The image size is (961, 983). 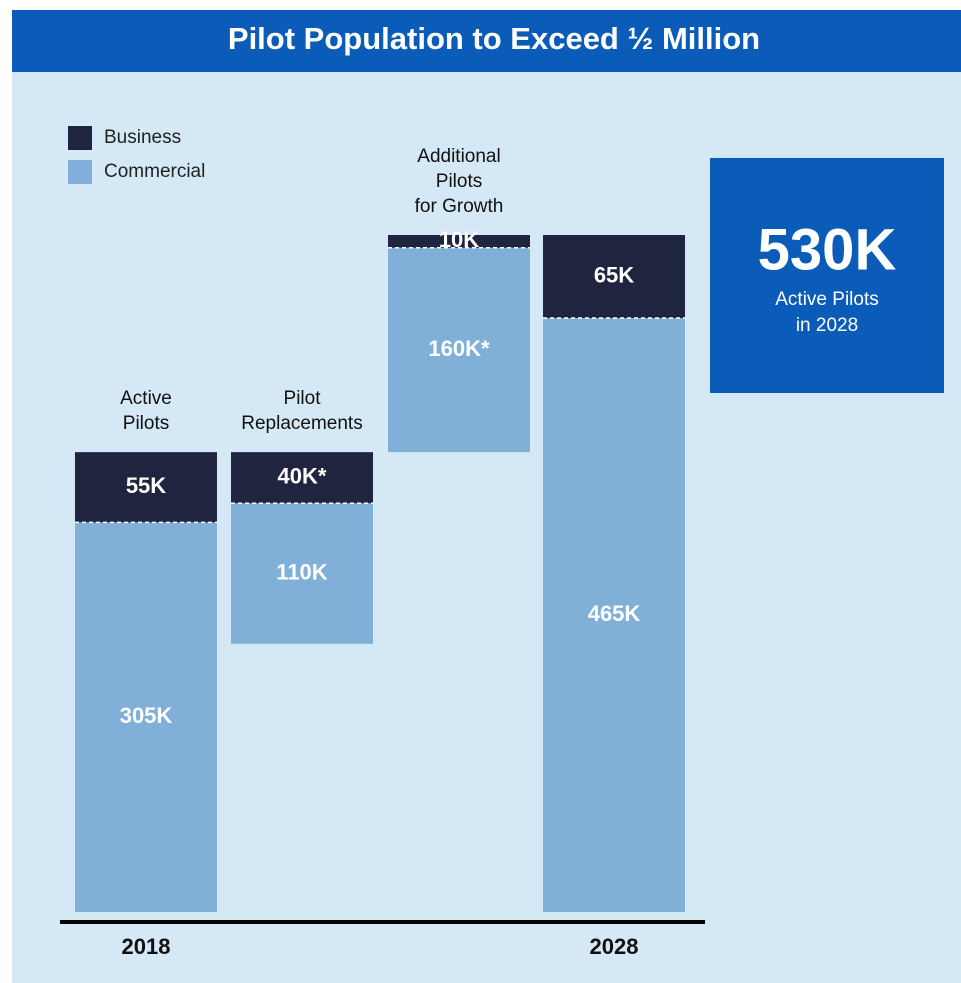 I want to click on value-label: 160K*, so click(x=459, y=348).